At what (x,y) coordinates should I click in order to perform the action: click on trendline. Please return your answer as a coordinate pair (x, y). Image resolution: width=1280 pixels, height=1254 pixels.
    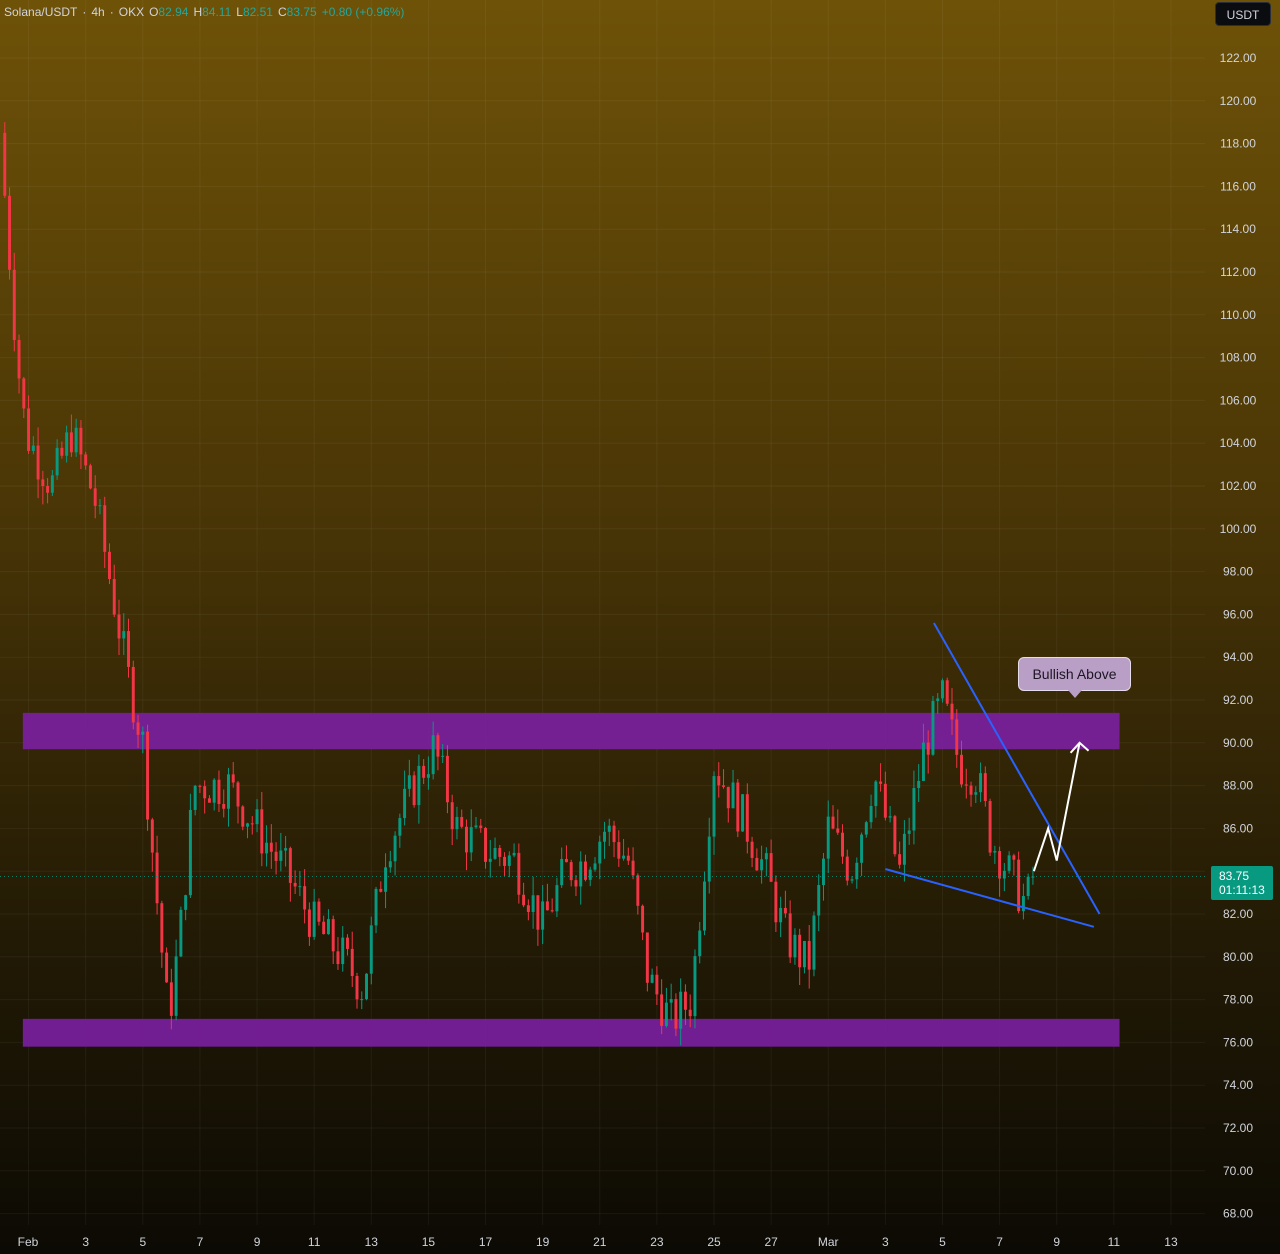
    Looking at the image, I should click on (990, 898).